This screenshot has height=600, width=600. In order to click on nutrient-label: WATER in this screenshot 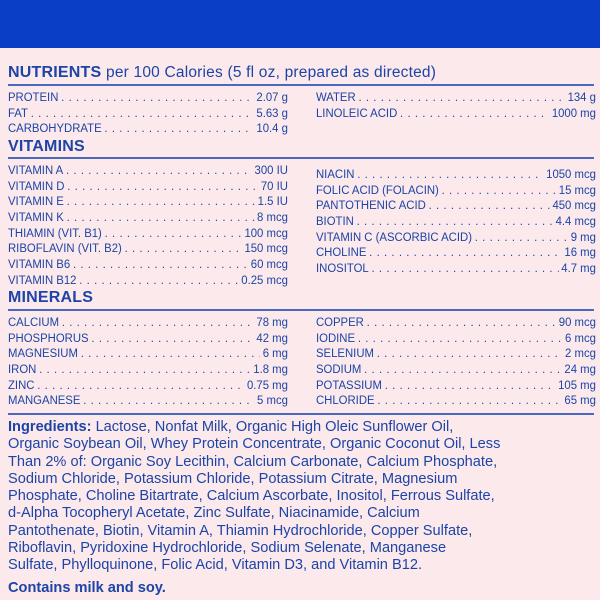, I will do `click(336, 97)`.